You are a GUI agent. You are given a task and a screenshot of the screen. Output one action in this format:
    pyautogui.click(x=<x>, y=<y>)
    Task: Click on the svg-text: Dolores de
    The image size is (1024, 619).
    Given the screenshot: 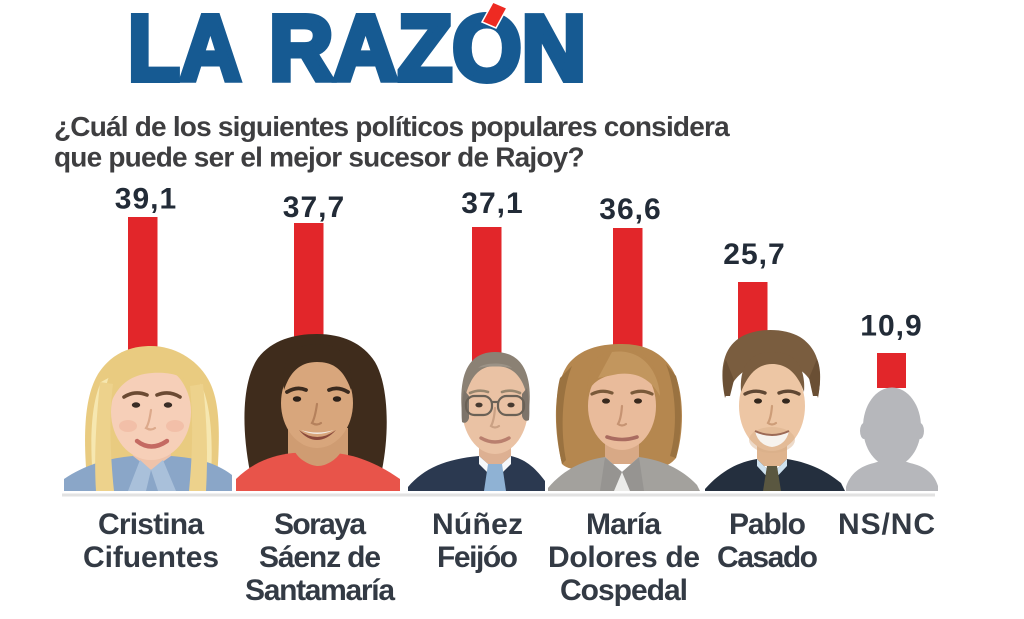 What is the action you would take?
    pyautogui.click(x=624, y=557)
    